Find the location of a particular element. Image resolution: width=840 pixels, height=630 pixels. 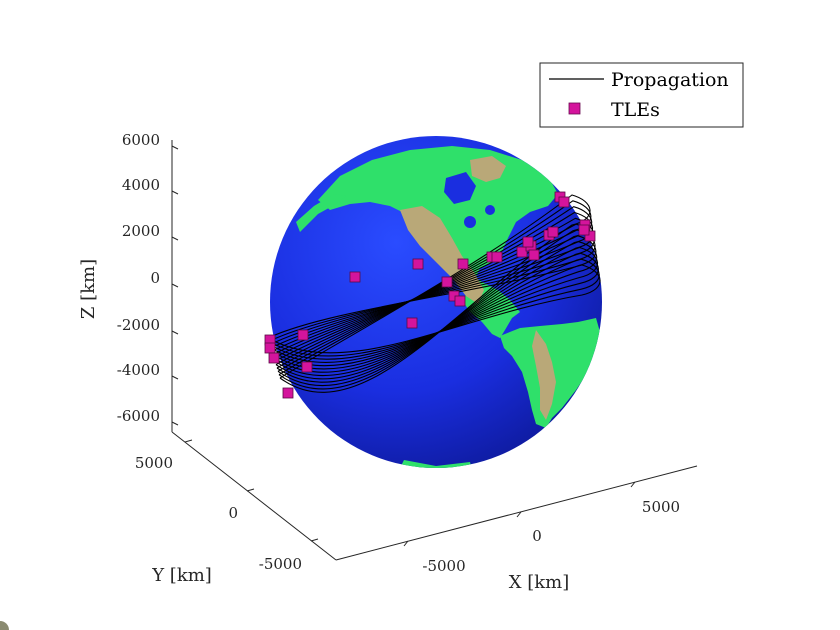

land-asia-edge is located at coordinates (321, 213).